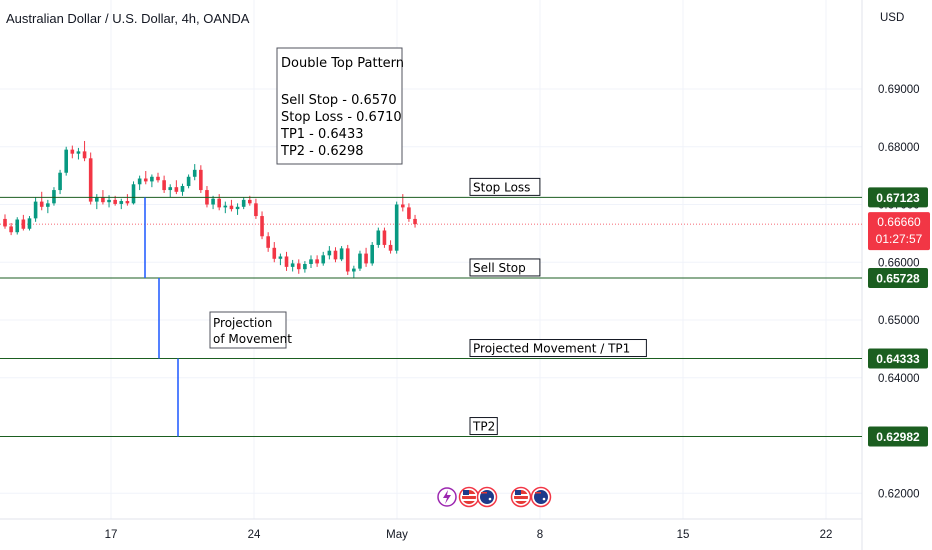  Describe the element at coordinates (322, 151) in the screenshot. I see `note-line-tp2: TP2 - 0.6298` at that location.